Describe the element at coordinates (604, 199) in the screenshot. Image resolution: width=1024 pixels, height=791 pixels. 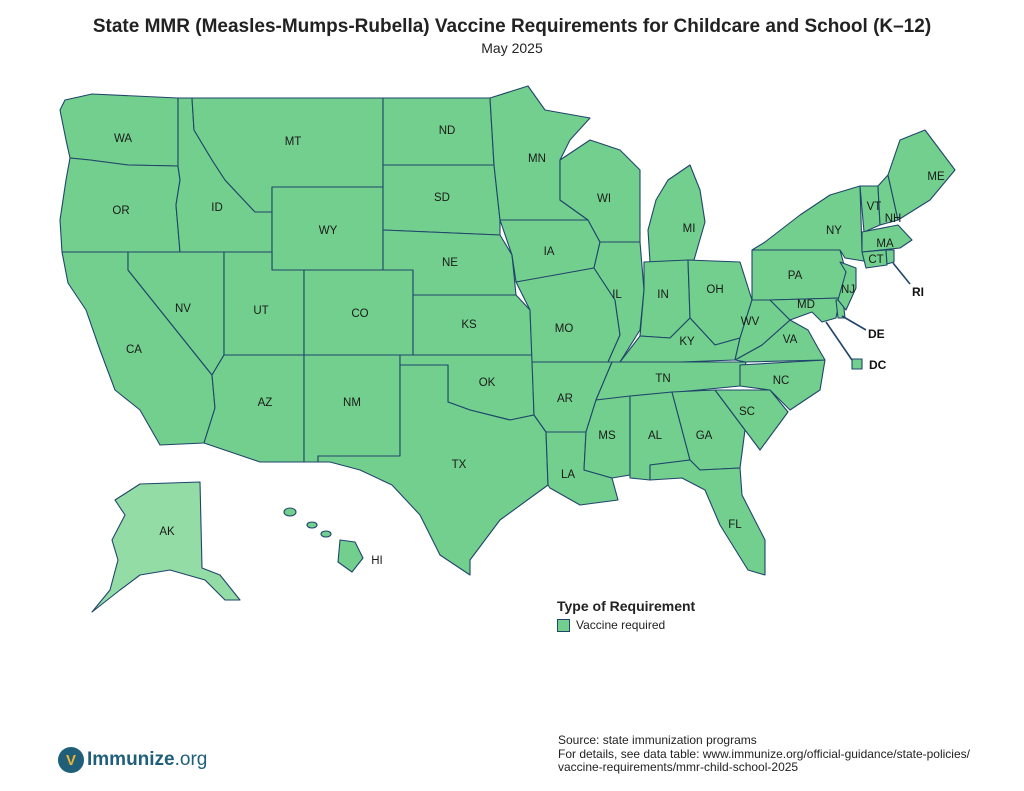
I see `label-wi: WI` at that location.